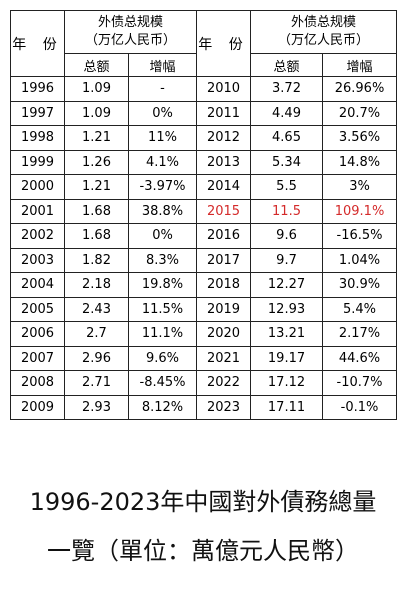  I want to click on growth-cell: 8.12%, so click(162, 407).